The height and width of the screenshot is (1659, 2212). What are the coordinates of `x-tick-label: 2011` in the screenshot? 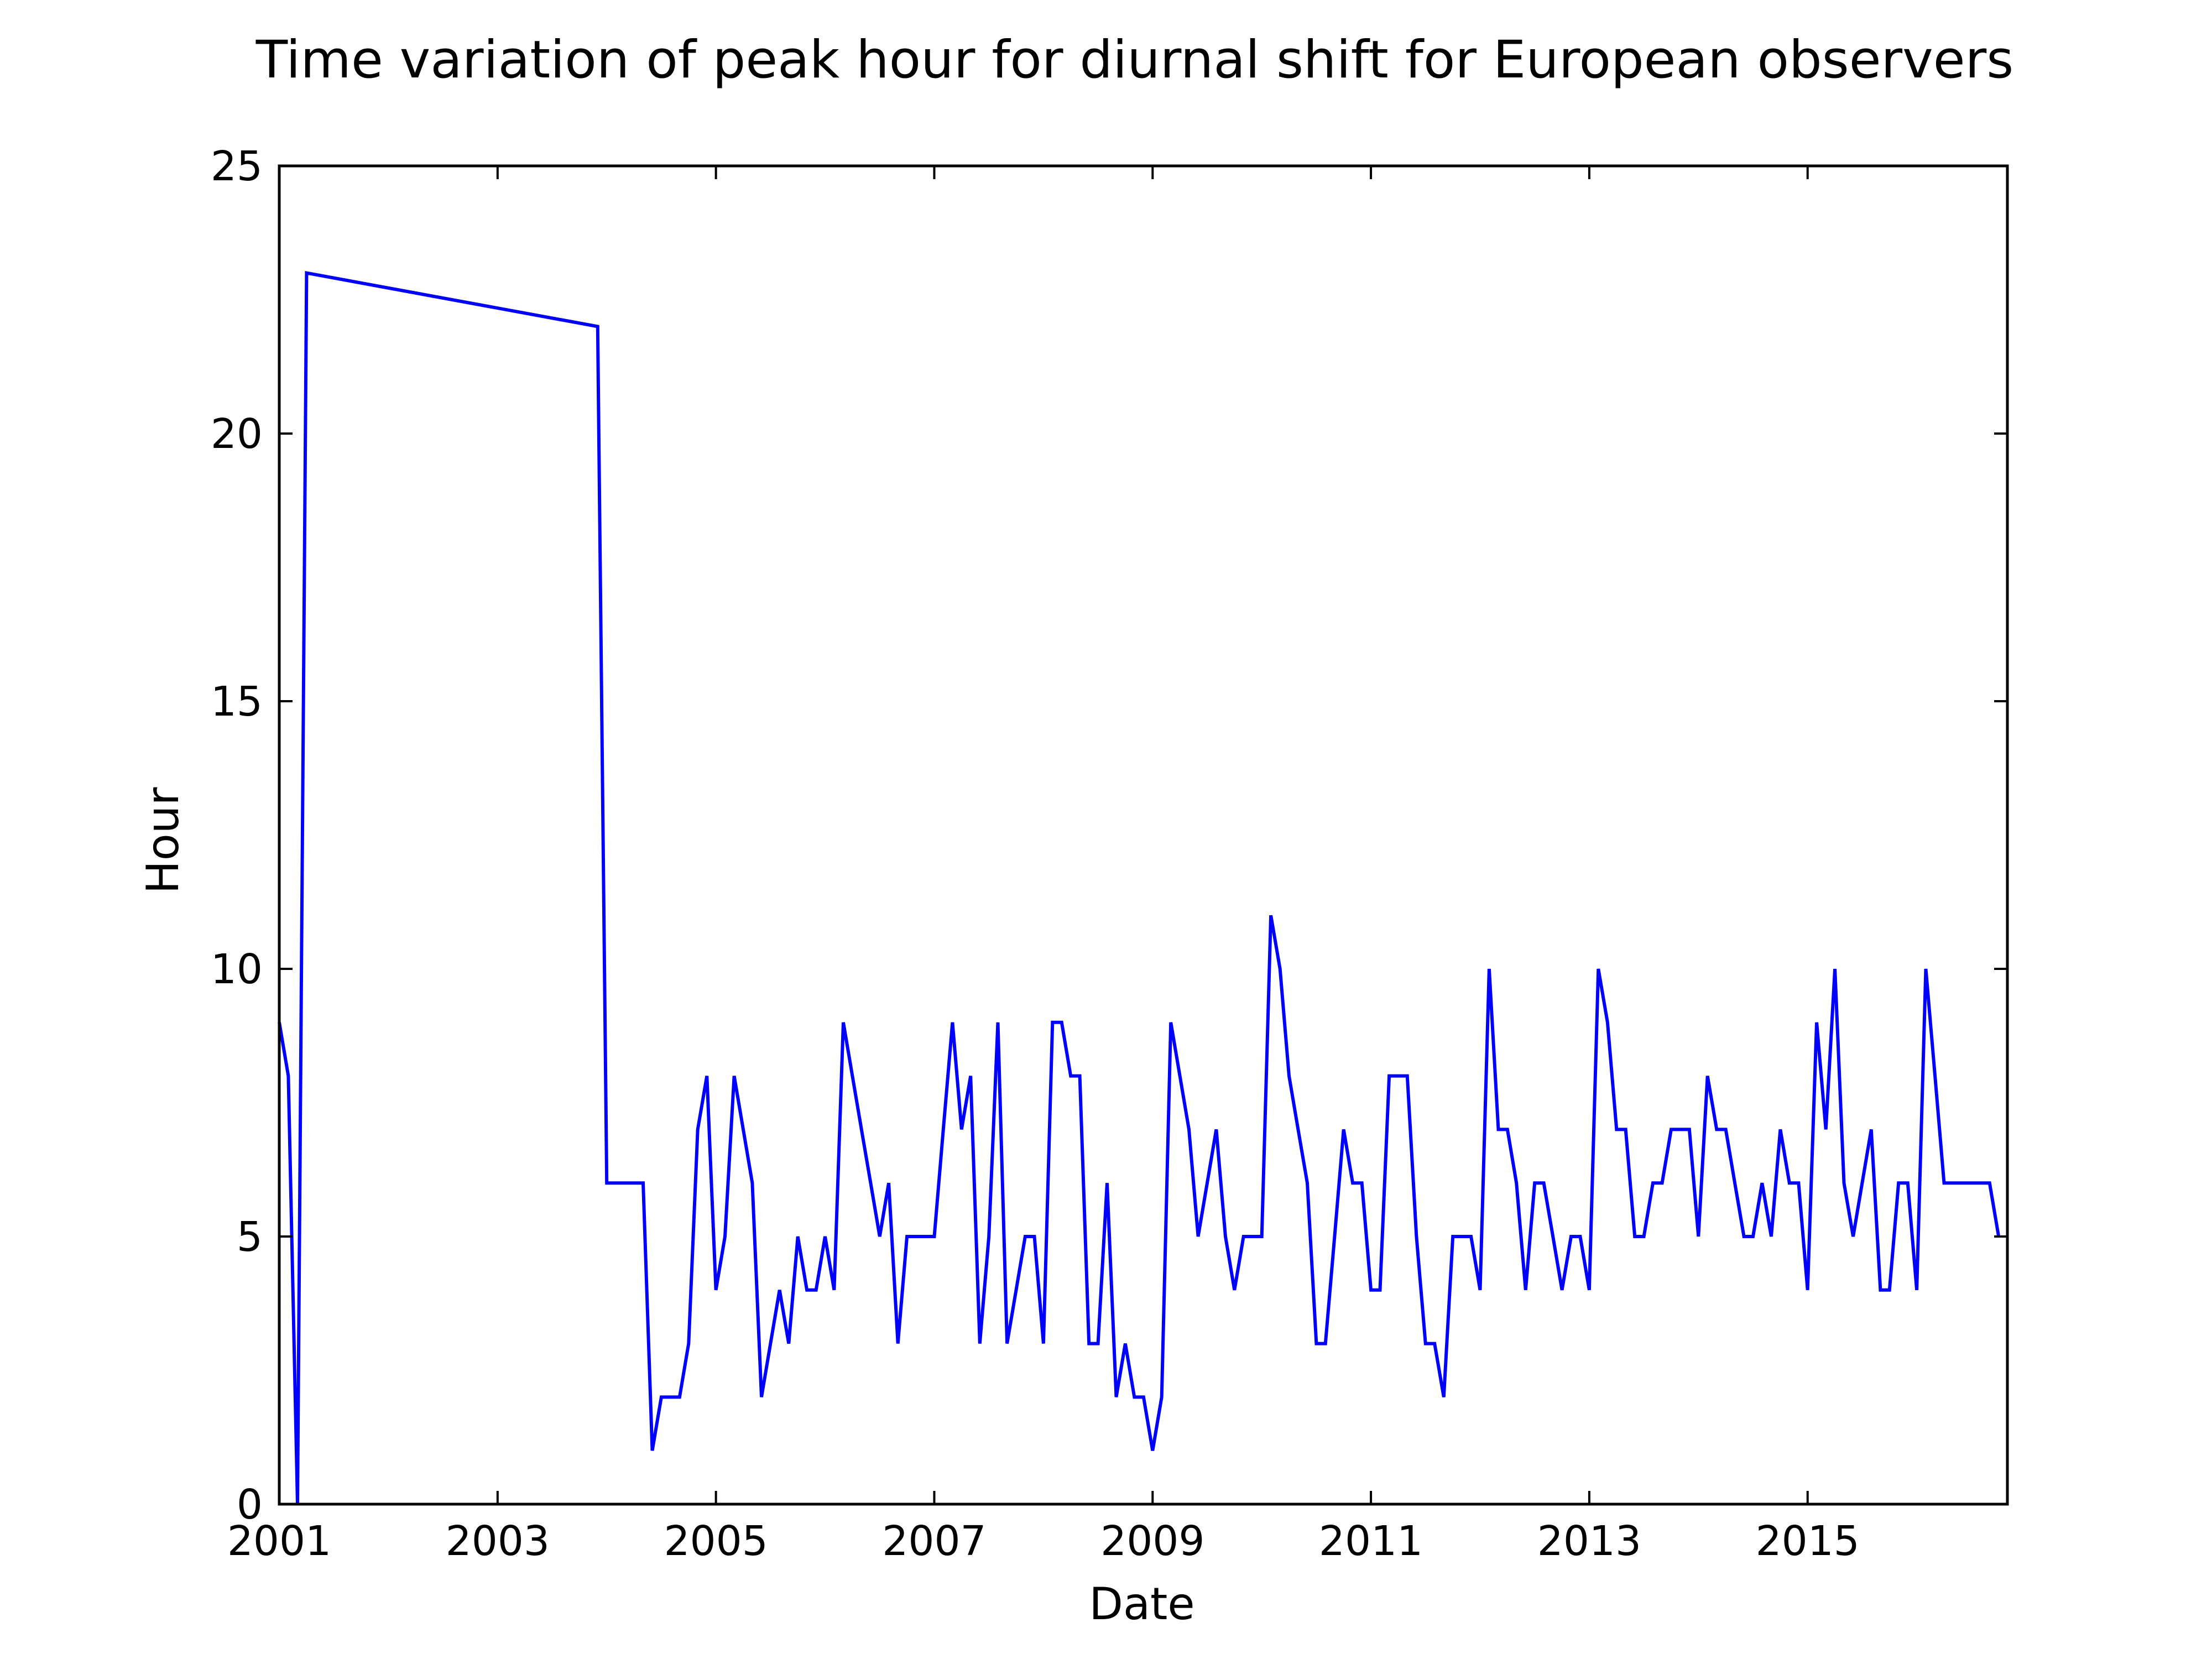 It's located at (1371, 1541).